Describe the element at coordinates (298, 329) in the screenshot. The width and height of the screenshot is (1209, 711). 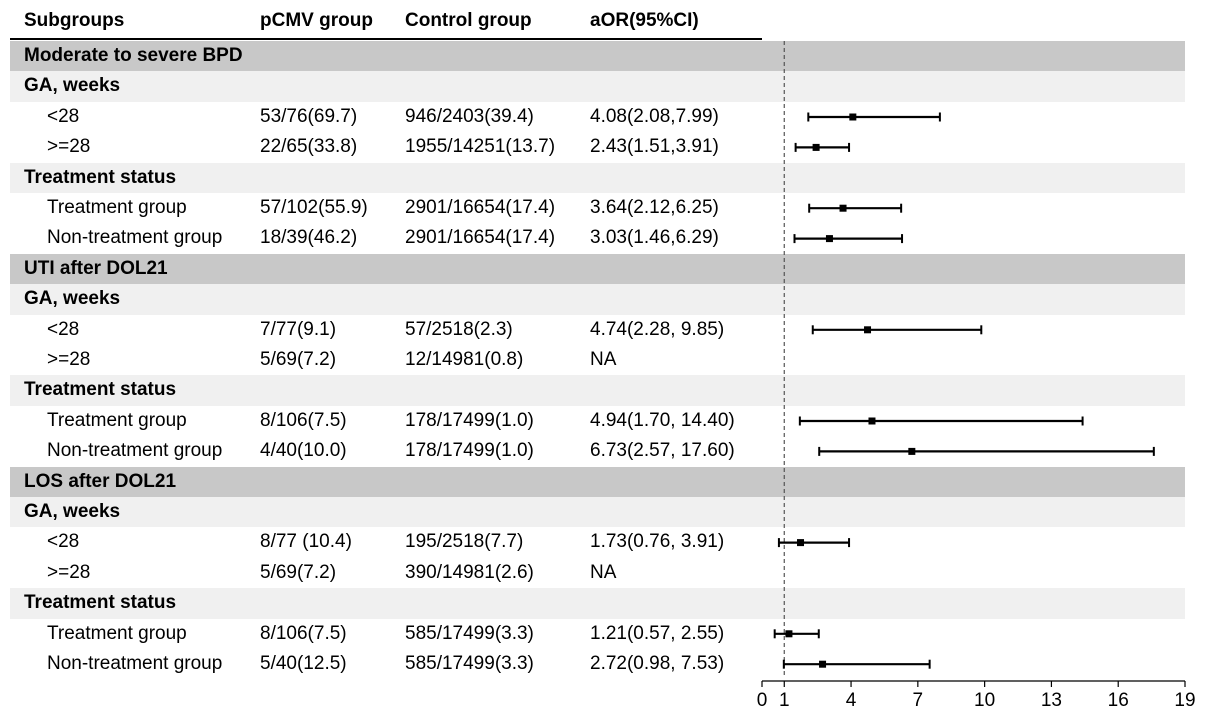
I see `pcmv-value: 7/77(9.1)` at that location.